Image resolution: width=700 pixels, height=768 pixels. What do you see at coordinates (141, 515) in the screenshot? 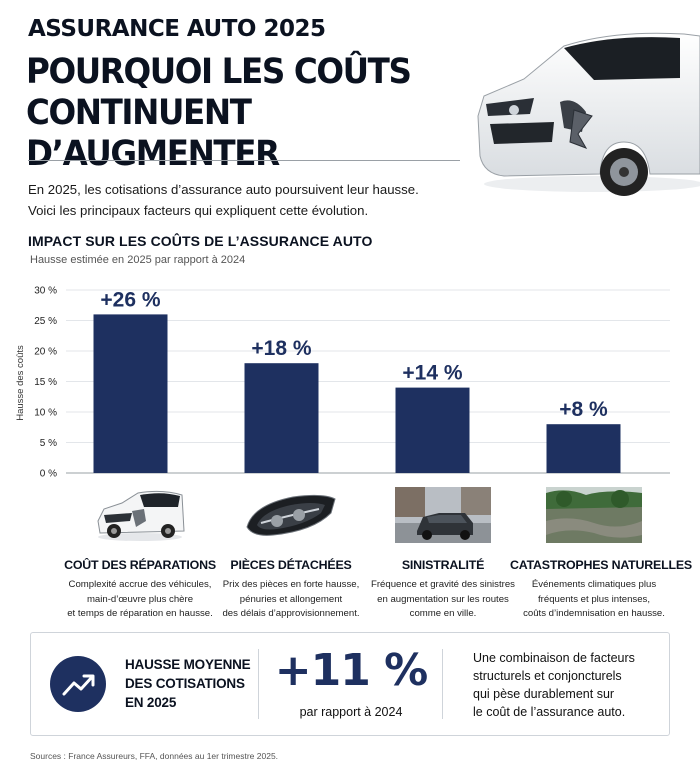
I see `damaged-car-icon` at bounding box center [141, 515].